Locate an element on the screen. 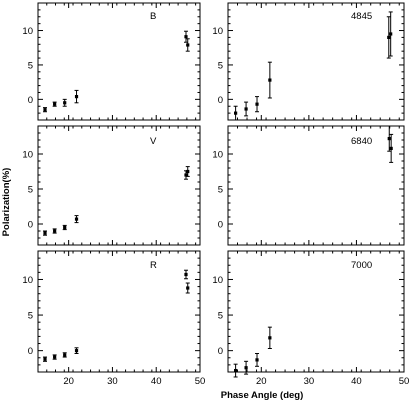 The image size is (419, 402). panel-B: 0 5 10 B is located at coordinates (111, 61).